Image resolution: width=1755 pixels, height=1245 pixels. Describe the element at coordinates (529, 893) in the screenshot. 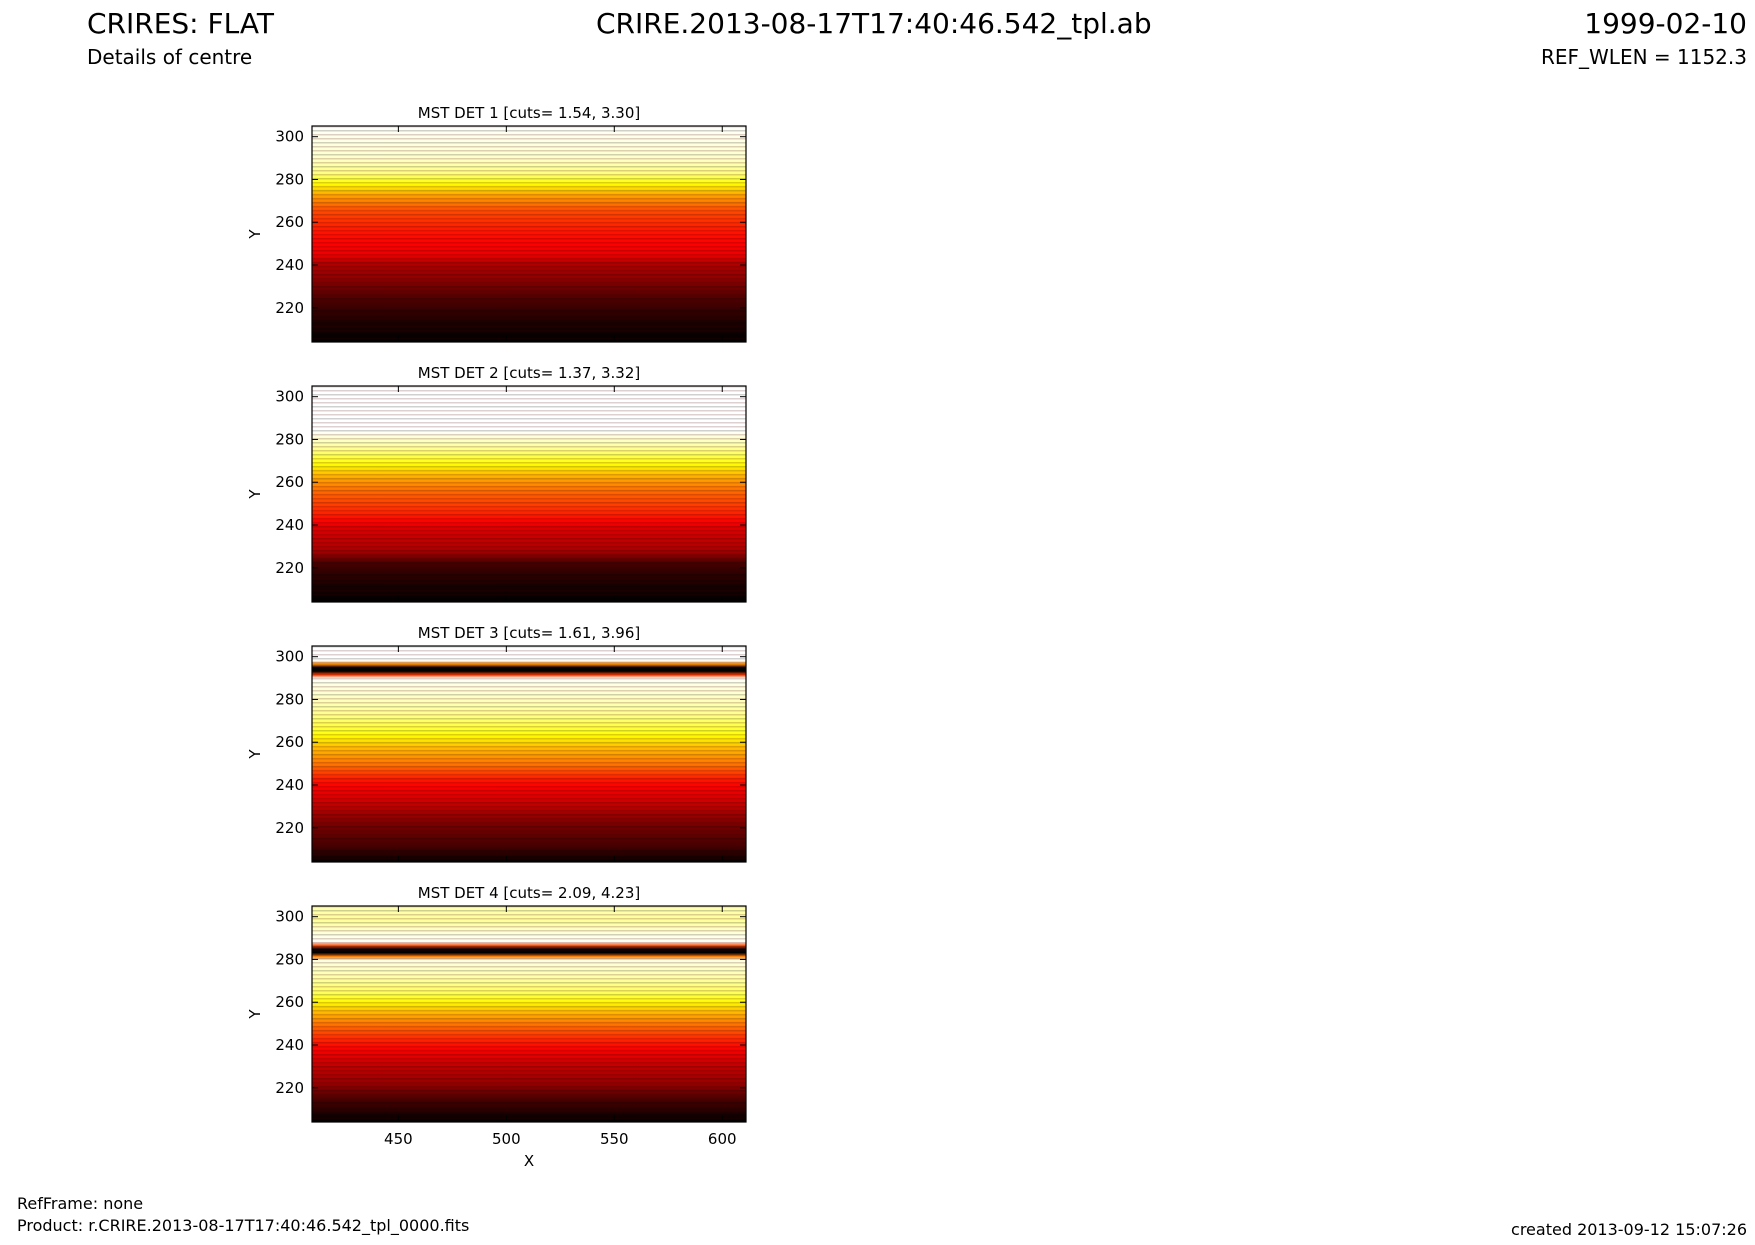

I see `panel-title: MST DET 4 [cuts= 2.09, 4.23]` at that location.